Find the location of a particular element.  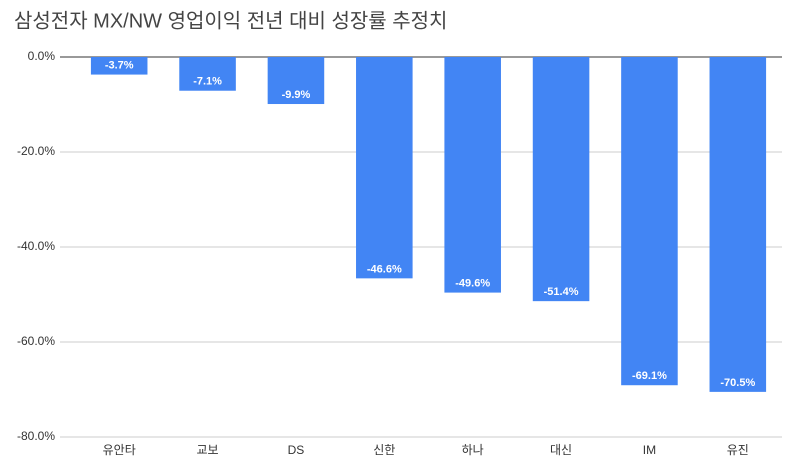

y-tick-label: -40.0% is located at coordinates (36, 246).